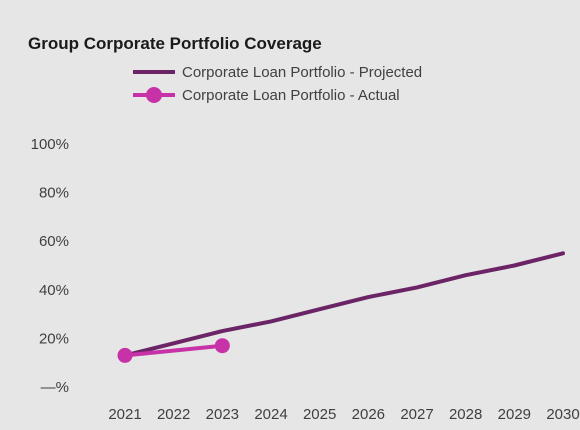 The height and width of the screenshot is (430, 580). What do you see at coordinates (368, 414) in the screenshot?
I see `x-tick-label: 2026` at bounding box center [368, 414].